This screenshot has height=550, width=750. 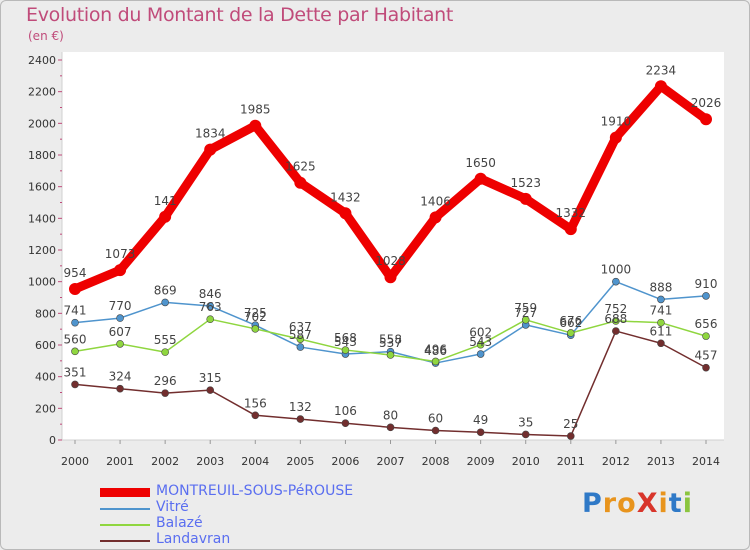 I want to click on data-label: 752, so click(x=615, y=309).